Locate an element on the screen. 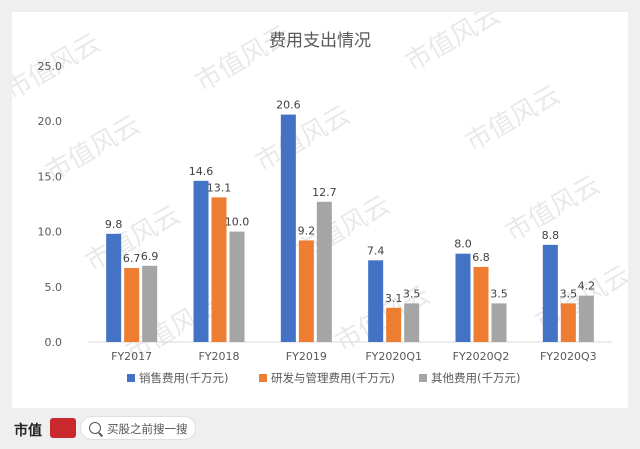 The image size is (640, 449). legend-label: 其他费用(千万元) is located at coordinates (475, 378).